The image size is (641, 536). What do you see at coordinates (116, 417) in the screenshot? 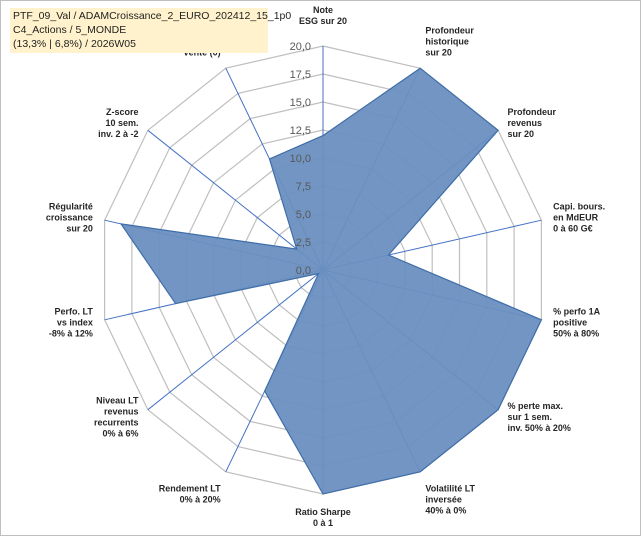
I see `axis-label: Niveau LT revenus recurrents 0% à 6%` at bounding box center [116, 417].